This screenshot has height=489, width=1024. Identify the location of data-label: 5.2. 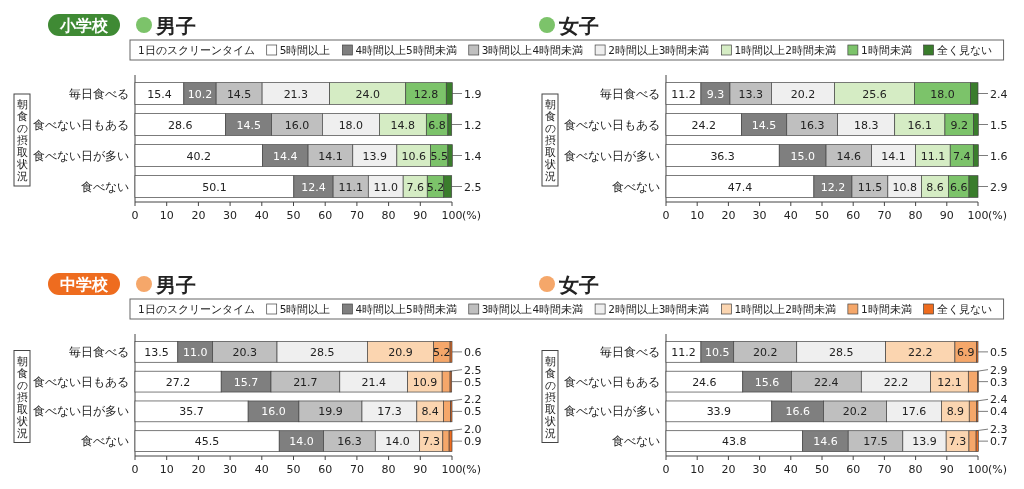
(442, 352).